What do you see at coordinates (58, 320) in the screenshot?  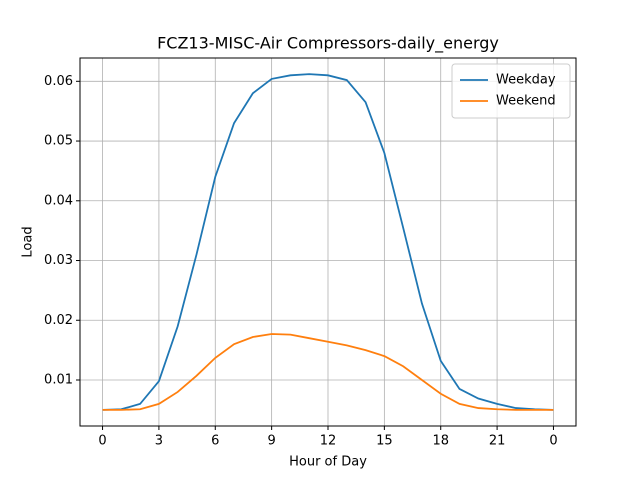 I see `y-tick-label: 0.02` at bounding box center [58, 320].